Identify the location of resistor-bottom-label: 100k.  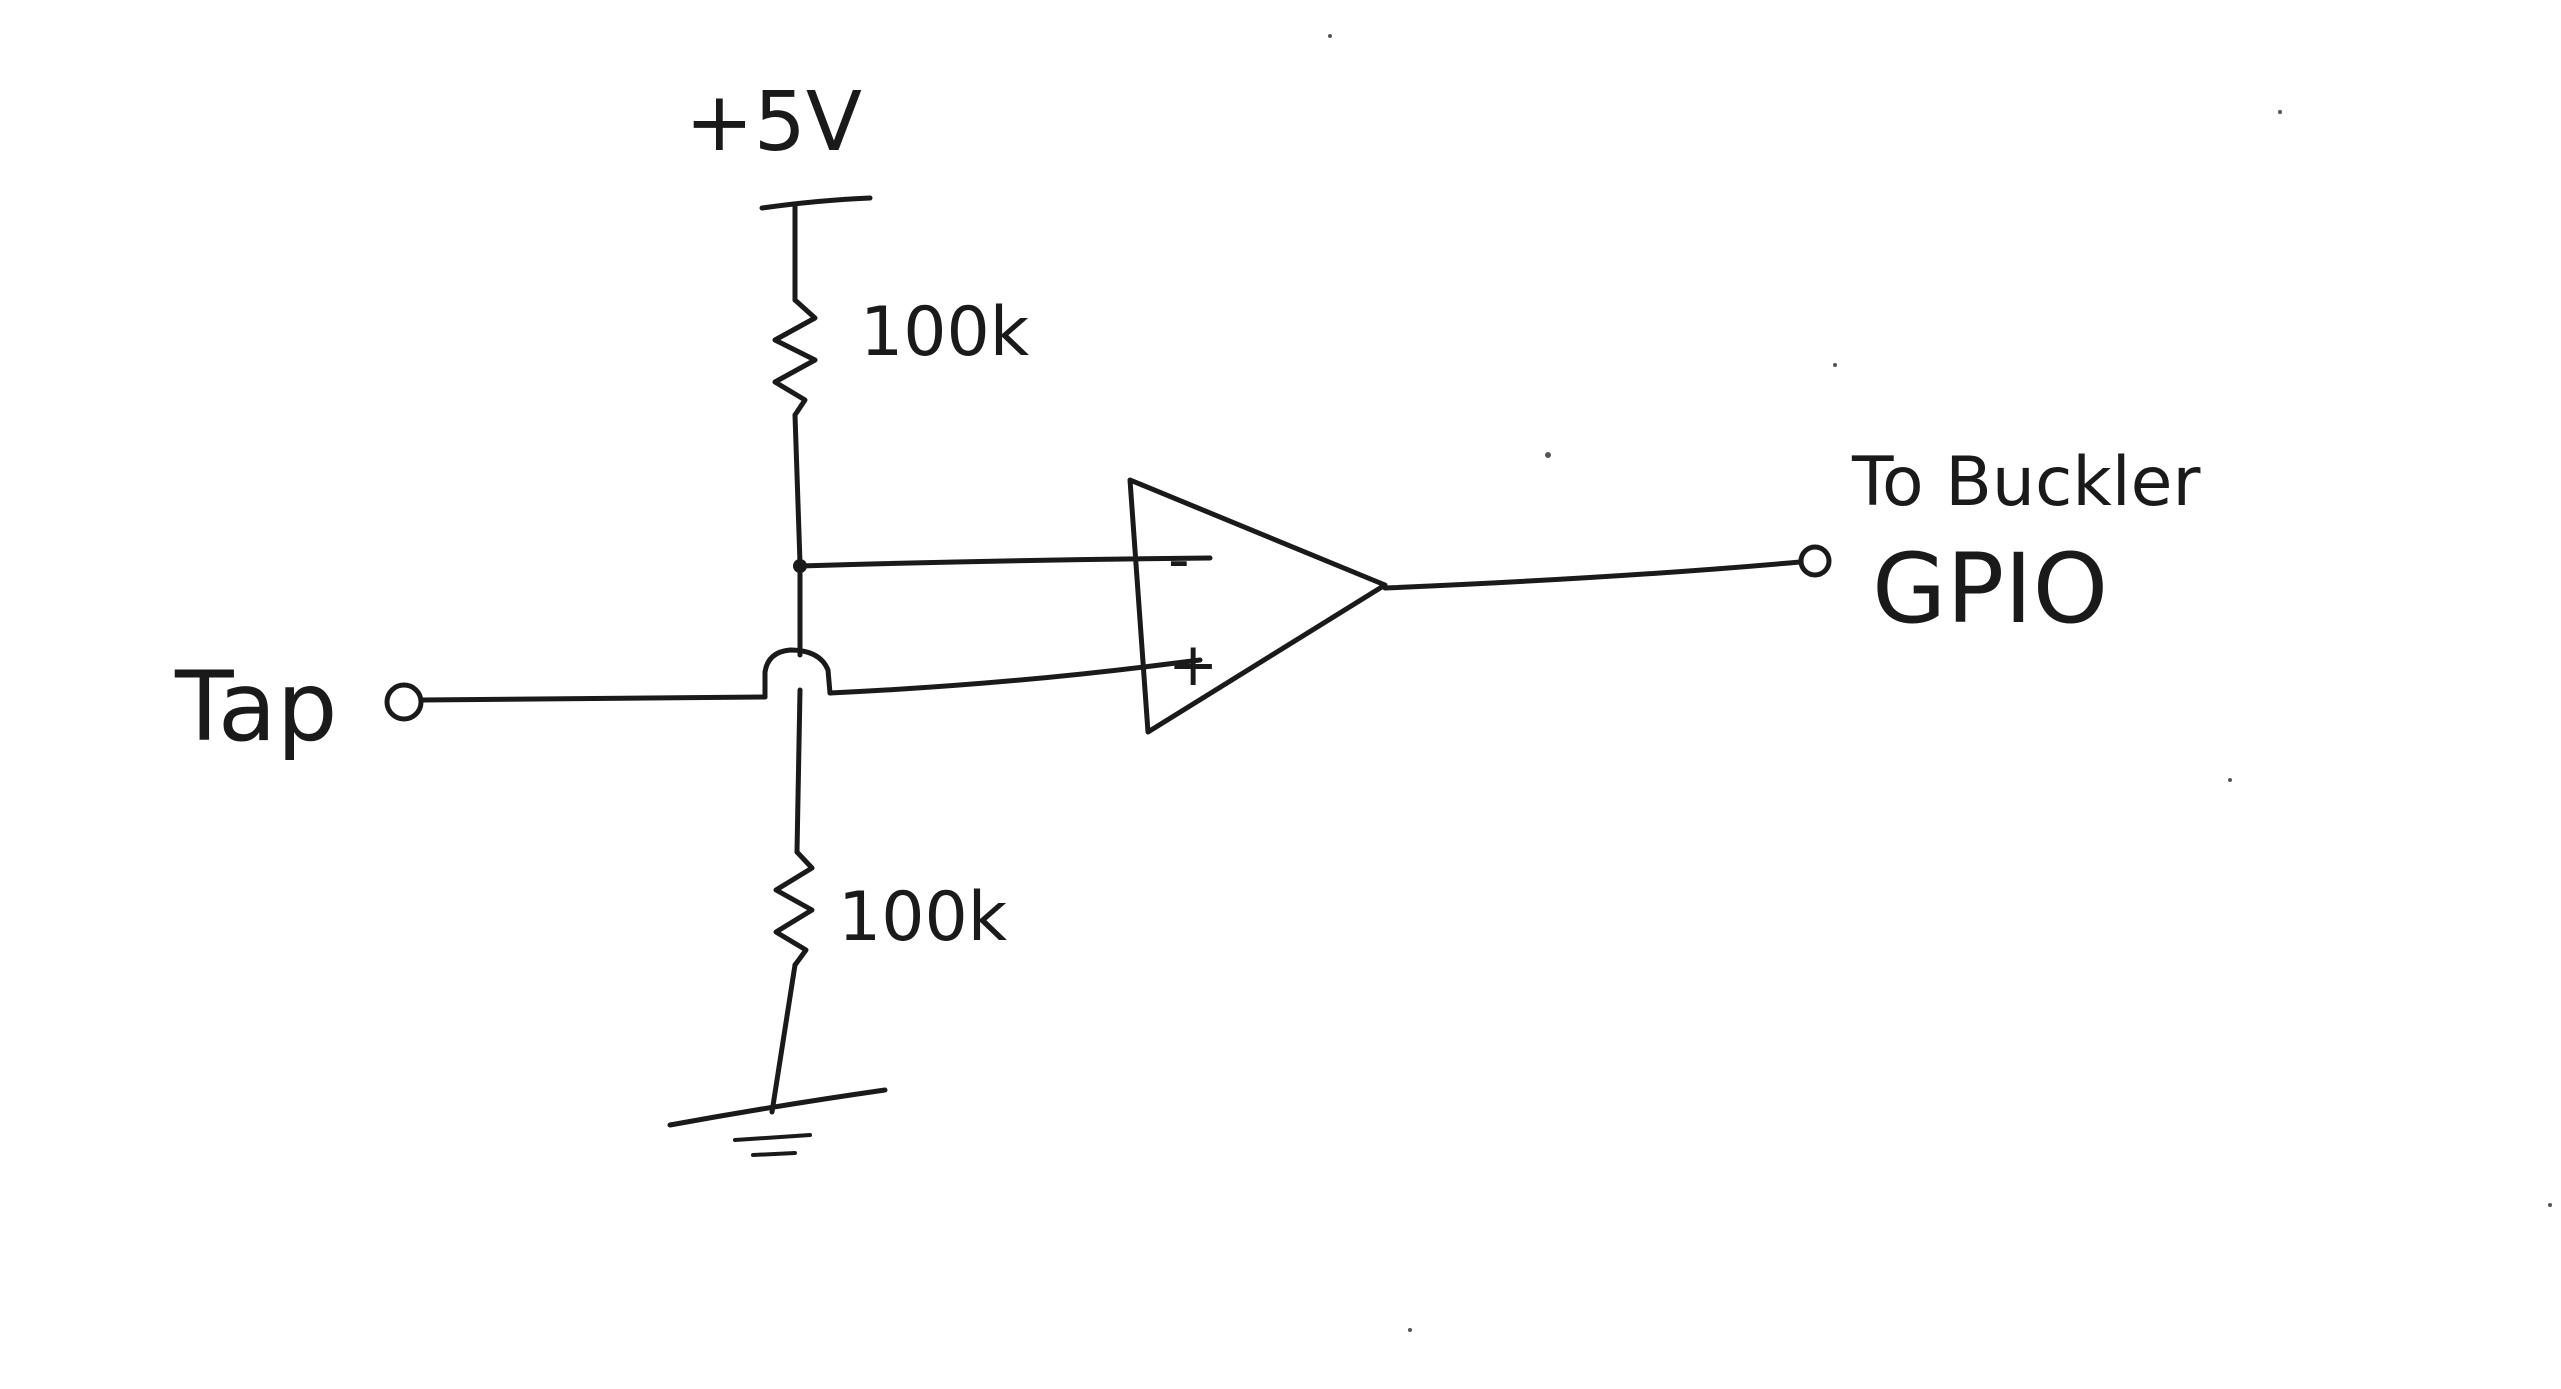
(923, 917).